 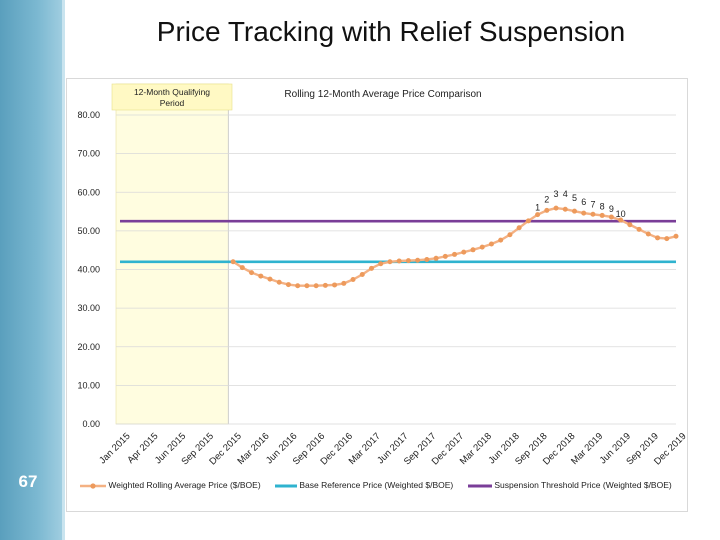 I want to click on point-number-label: 5, so click(x=574, y=198).